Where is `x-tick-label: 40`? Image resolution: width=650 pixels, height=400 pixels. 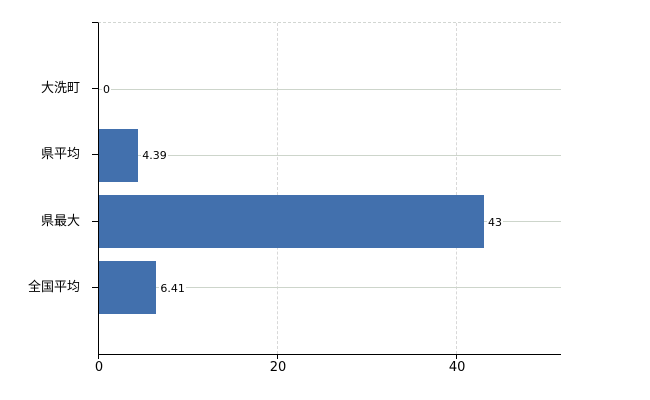 x-tick-label: 40 is located at coordinates (457, 367).